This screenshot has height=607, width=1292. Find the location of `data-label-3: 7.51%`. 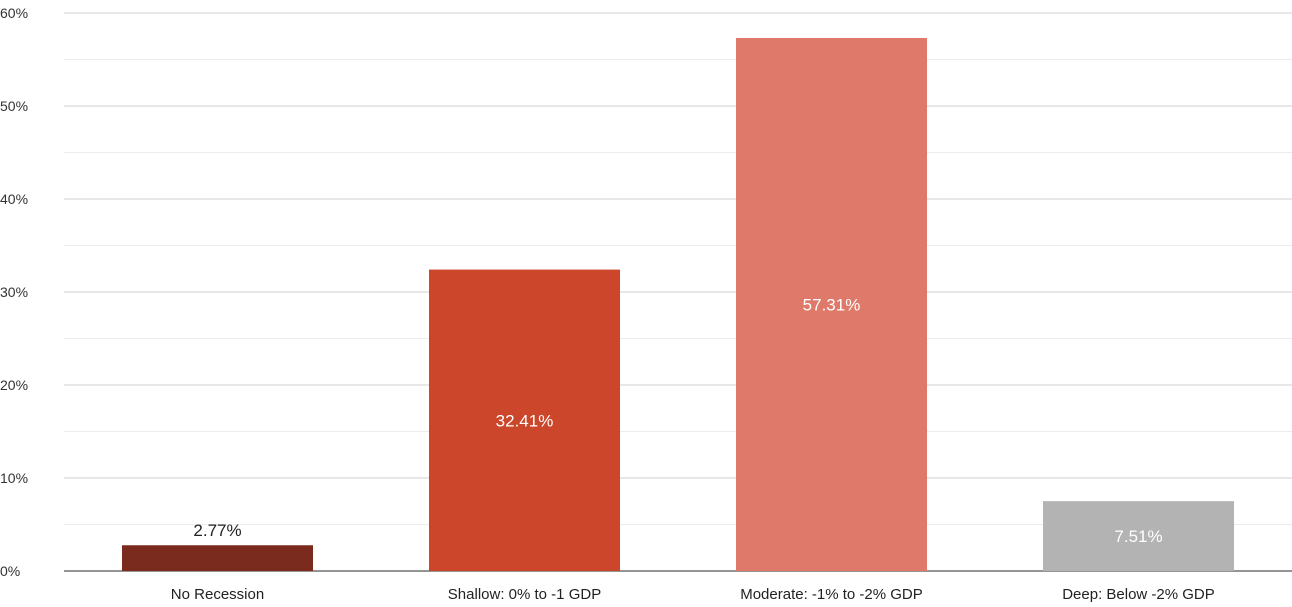

data-label-3: 7.51% is located at coordinates (1138, 536).